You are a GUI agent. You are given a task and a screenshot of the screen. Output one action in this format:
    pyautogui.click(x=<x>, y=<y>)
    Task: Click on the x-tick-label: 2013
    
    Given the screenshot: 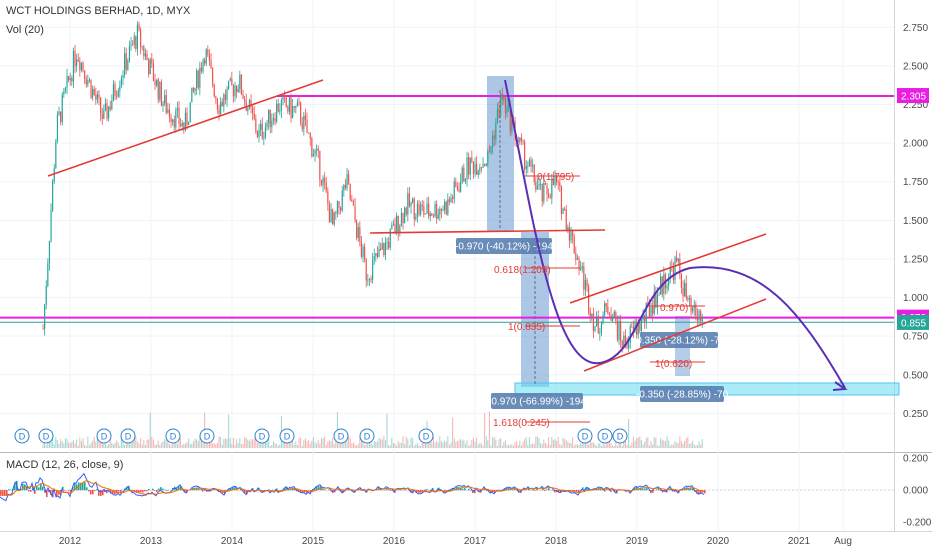 What is the action you would take?
    pyautogui.click(x=151, y=541)
    